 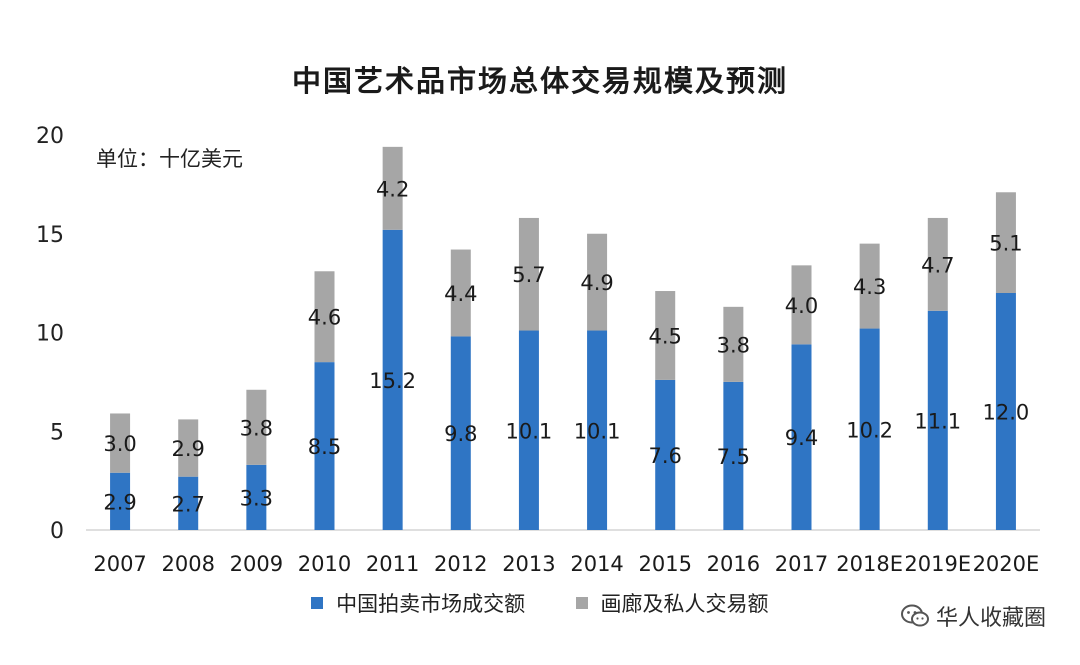 I want to click on unit-label: 单位：十亿美元, so click(x=169, y=159).